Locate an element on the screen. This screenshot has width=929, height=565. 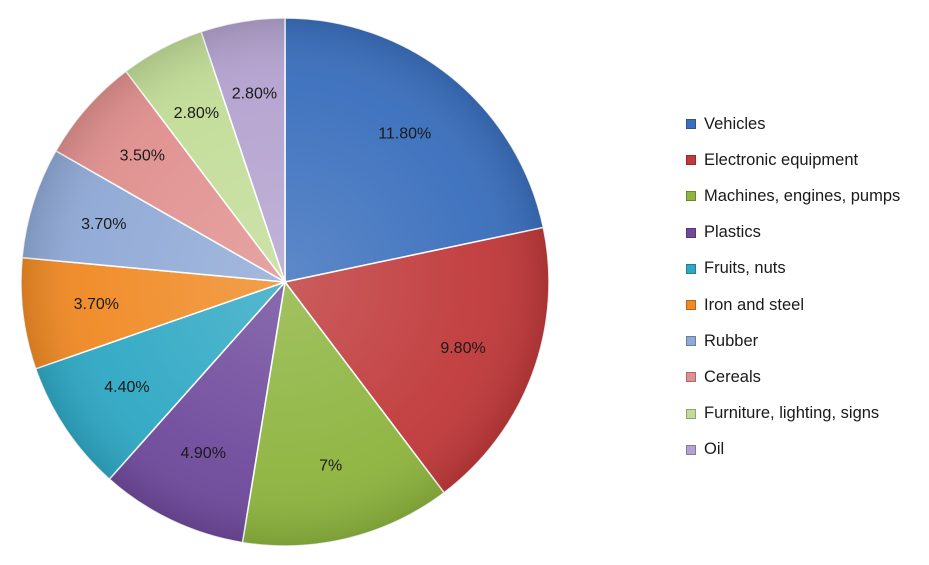
slice-data-label: 7% is located at coordinates (330, 466).